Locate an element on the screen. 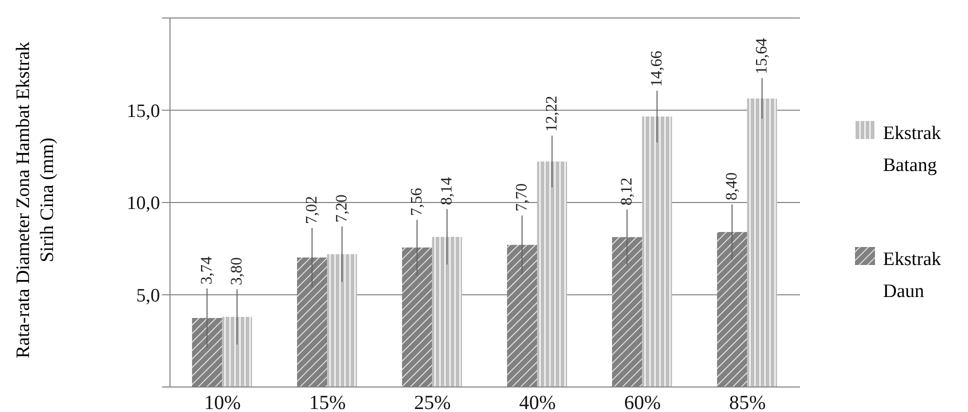 Image resolution: width=968 pixels, height=412 pixels. data-label: 7,20 is located at coordinates (342, 208).